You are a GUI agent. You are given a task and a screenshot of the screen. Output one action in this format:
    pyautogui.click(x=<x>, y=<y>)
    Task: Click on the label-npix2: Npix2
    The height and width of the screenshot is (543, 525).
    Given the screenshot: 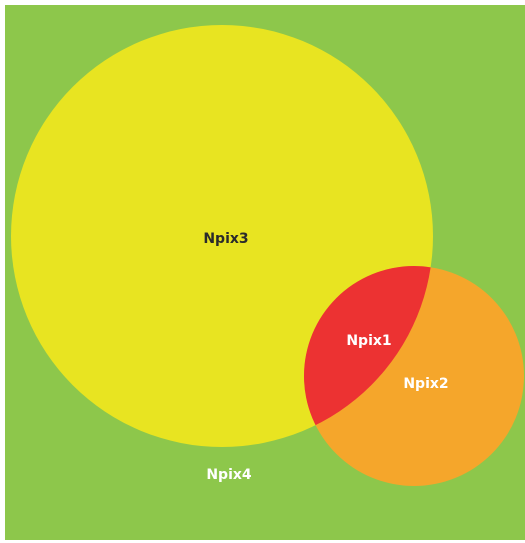 What is the action you would take?
    pyautogui.click(x=425, y=384)
    